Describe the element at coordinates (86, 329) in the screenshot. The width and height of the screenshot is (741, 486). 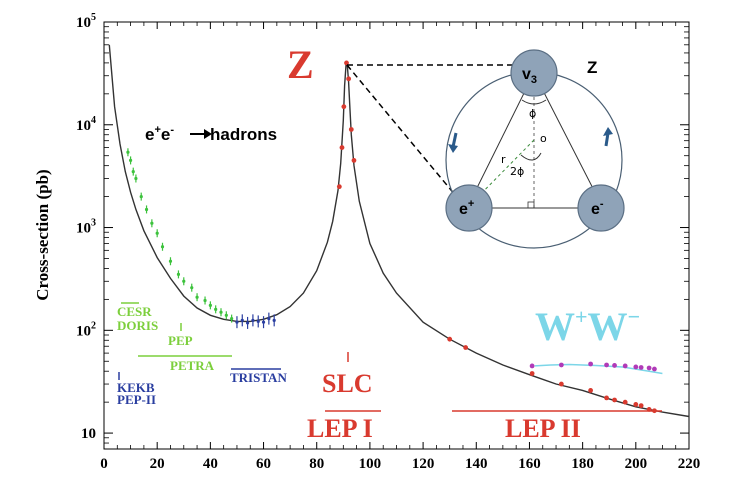
I see `y-tick-label: 10²` at that location.